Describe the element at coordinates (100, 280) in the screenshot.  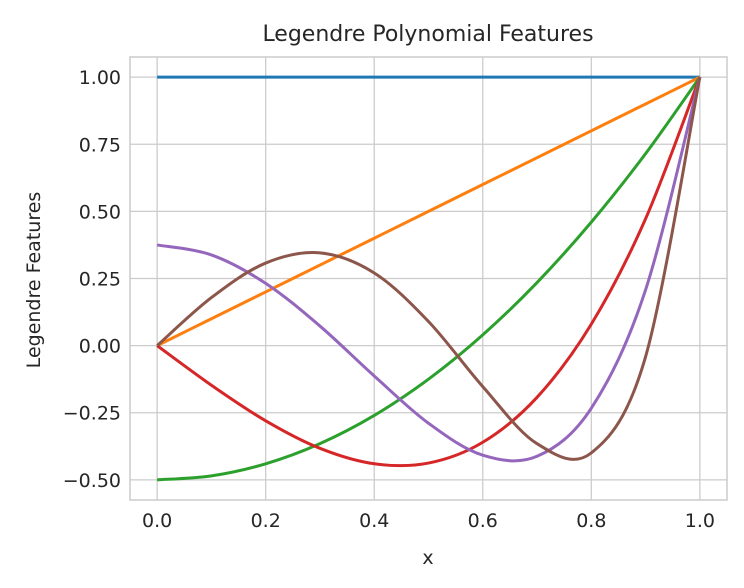
I see `y-tick-label: 0.25` at that location.